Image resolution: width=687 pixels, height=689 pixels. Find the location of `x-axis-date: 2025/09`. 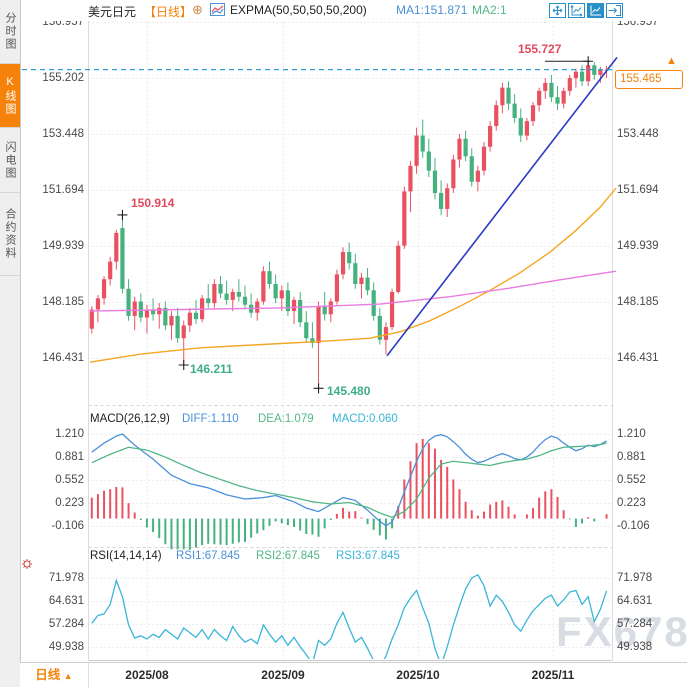

x-axis-date: 2025/09 is located at coordinates (283, 675).